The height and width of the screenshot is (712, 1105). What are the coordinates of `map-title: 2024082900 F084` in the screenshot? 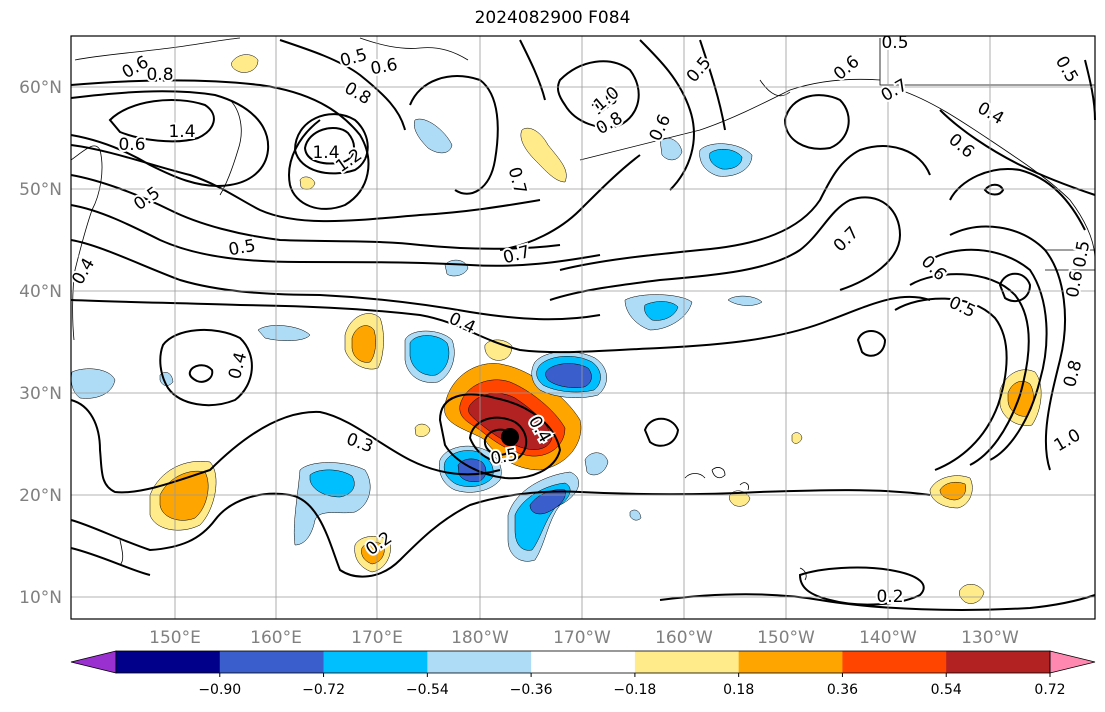 It's located at (552, 18).